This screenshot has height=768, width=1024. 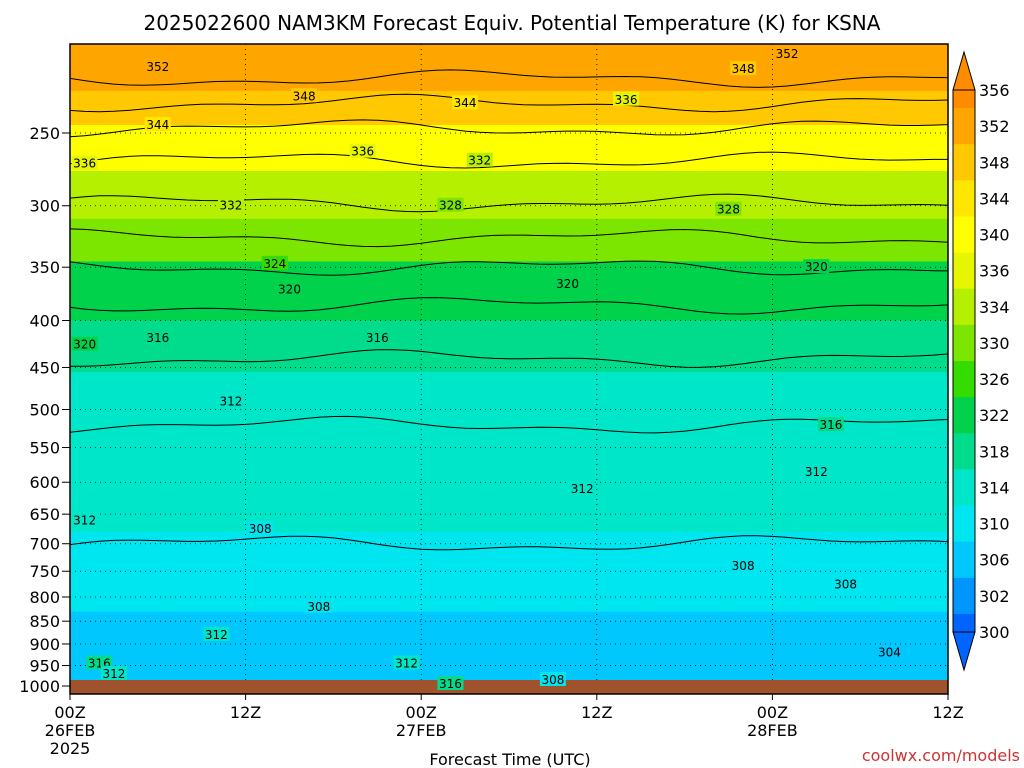 What do you see at coordinates (44, 644) in the screenshot?
I see `y-tick-label-900: 900` at bounding box center [44, 644].